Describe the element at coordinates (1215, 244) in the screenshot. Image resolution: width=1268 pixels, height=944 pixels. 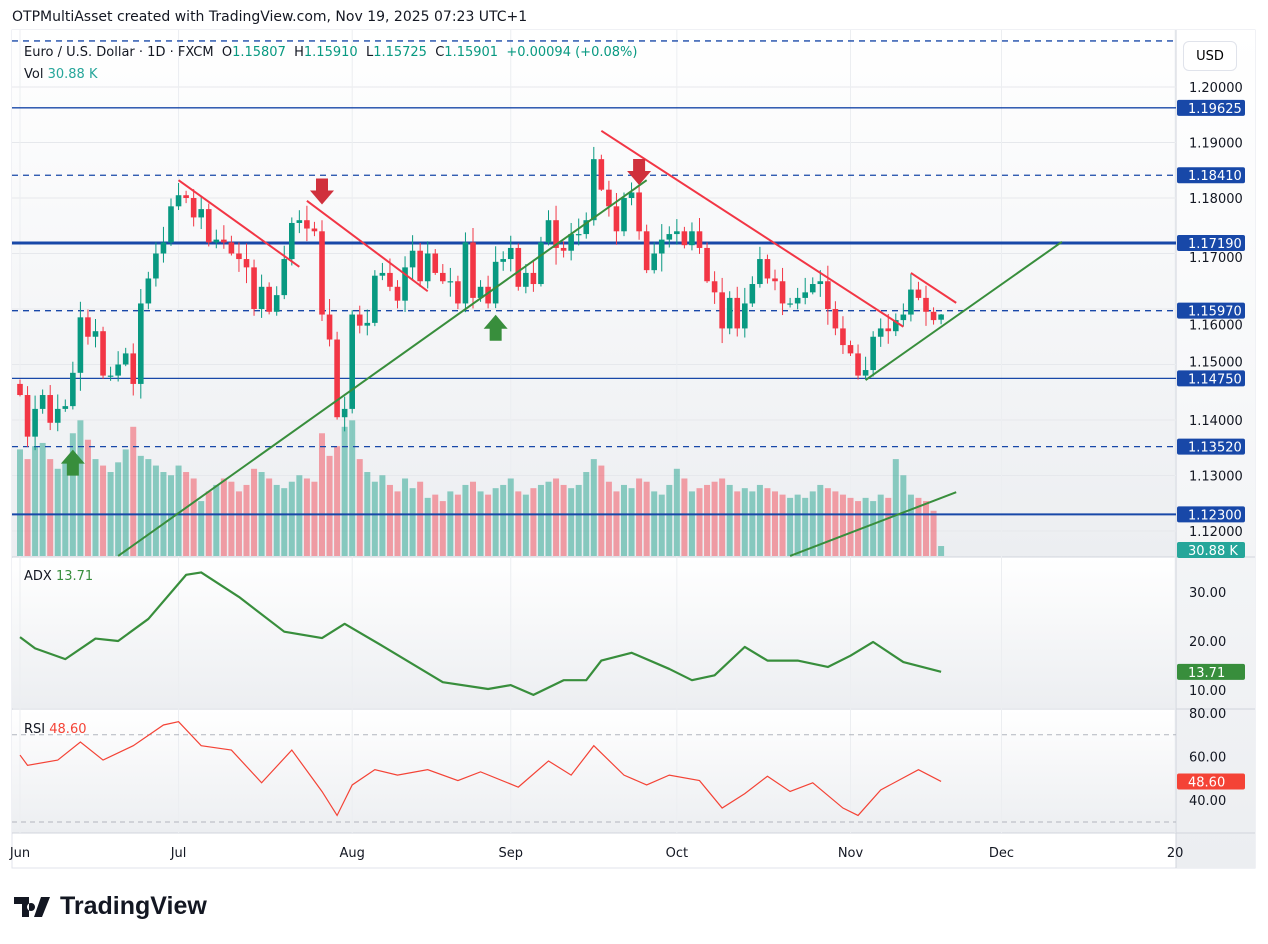
I see `level-badge-label: 1.17190` at that location.